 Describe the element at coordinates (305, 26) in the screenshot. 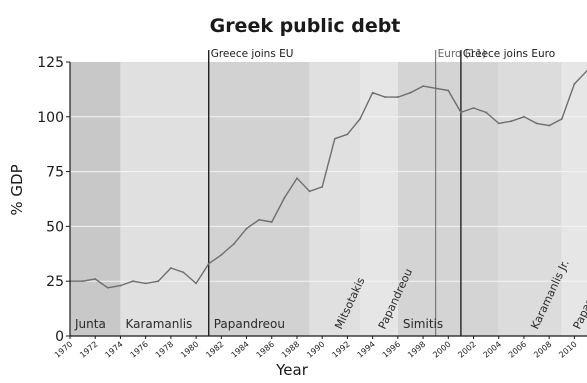

I see `chart-title: Greek public debt` at that location.